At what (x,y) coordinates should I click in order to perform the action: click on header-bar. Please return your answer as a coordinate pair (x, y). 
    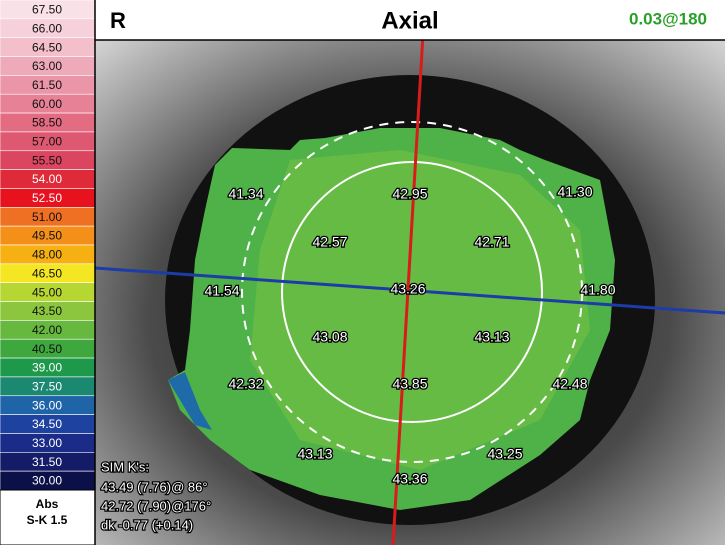
    Looking at the image, I should click on (410, 20).